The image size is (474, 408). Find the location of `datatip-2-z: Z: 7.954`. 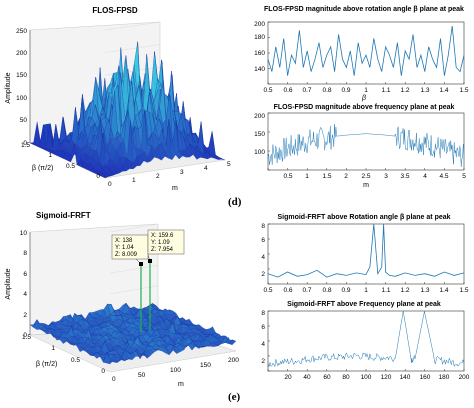

datatip-2-z: Z: 7.954 is located at coordinates (162, 250).